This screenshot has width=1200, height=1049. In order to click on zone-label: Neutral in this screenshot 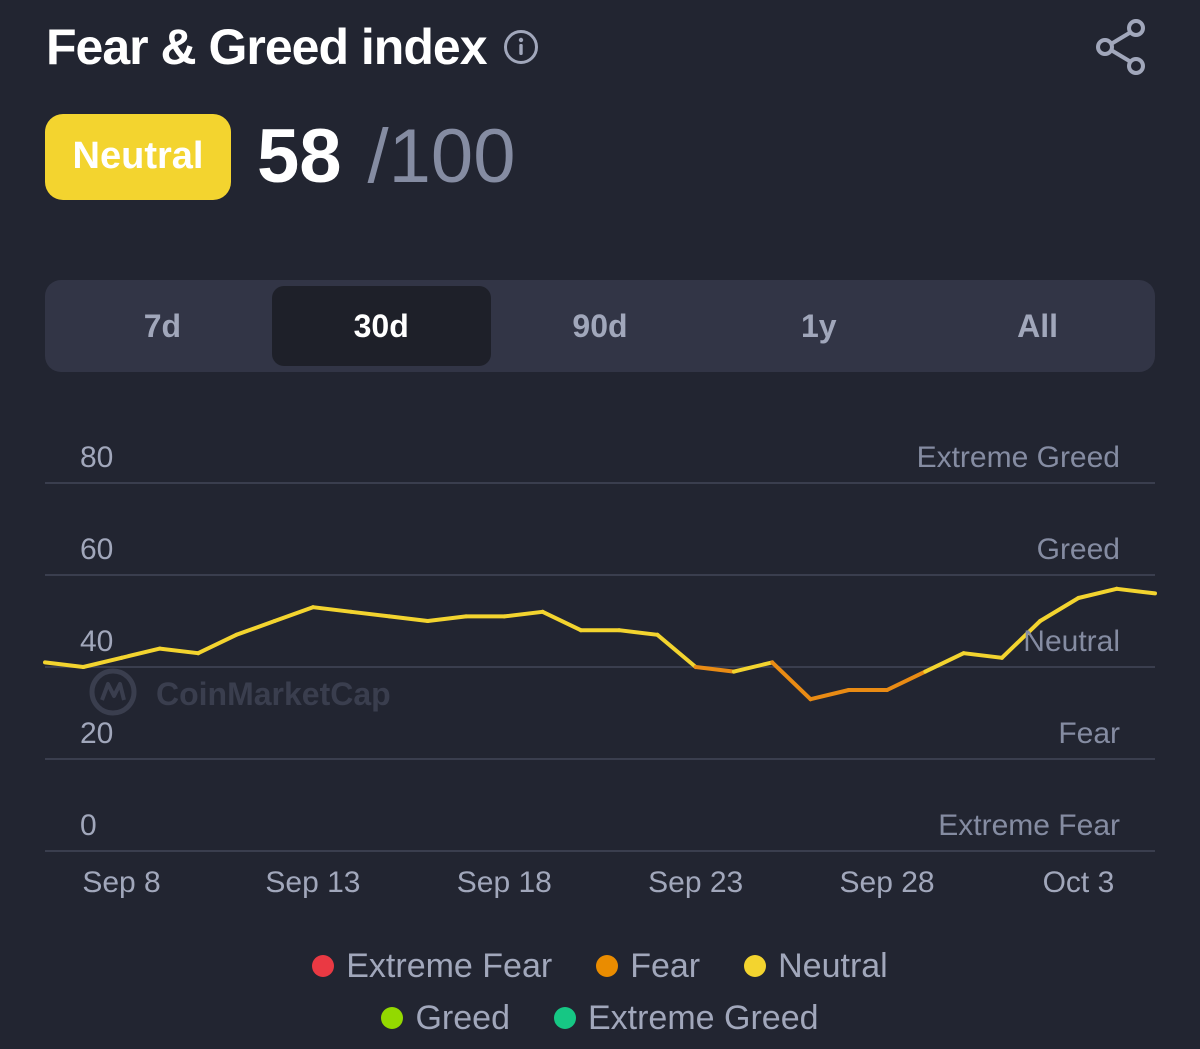, I will do `click(1071, 641)`.